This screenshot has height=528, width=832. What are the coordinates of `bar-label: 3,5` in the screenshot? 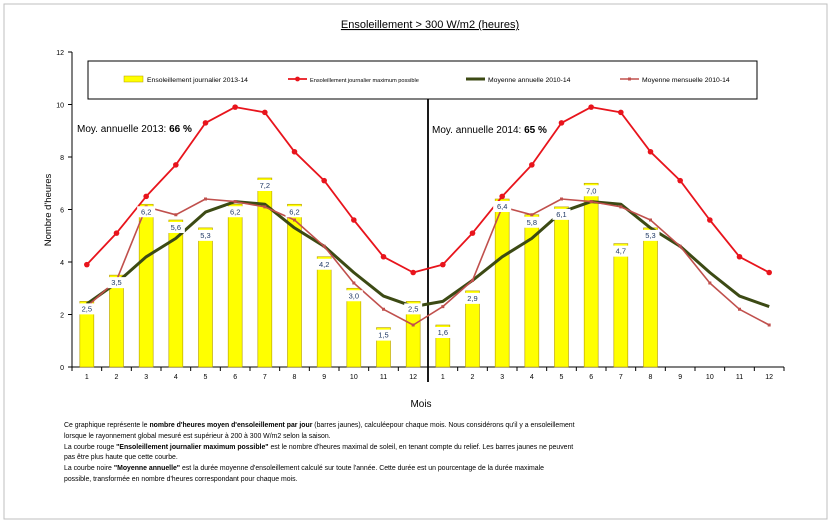 It's located at (116, 282).